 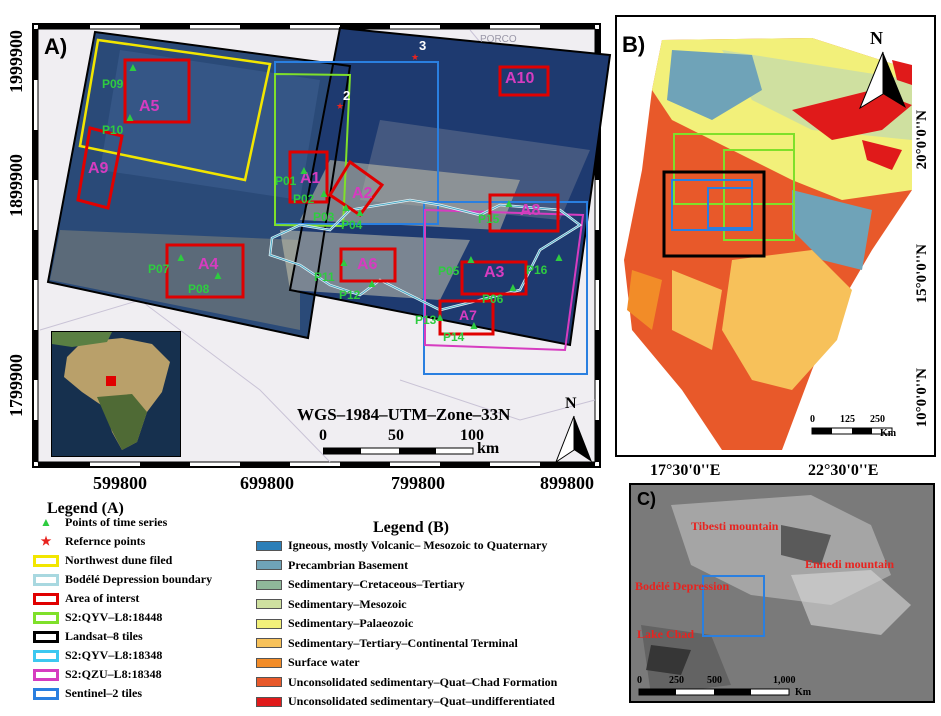 I want to click on lon-label-17-30e: 17°30'0''E, so click(x=685, y=470).